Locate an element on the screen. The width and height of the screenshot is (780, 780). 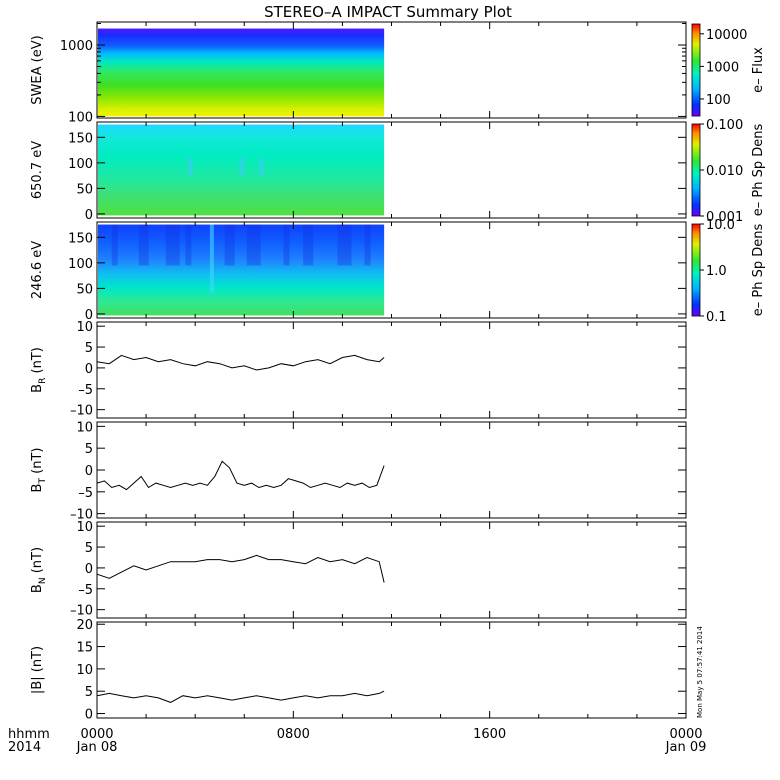
colorbar-1: 100 1000 10000 e– Flux is located at coordinates (728, 70).